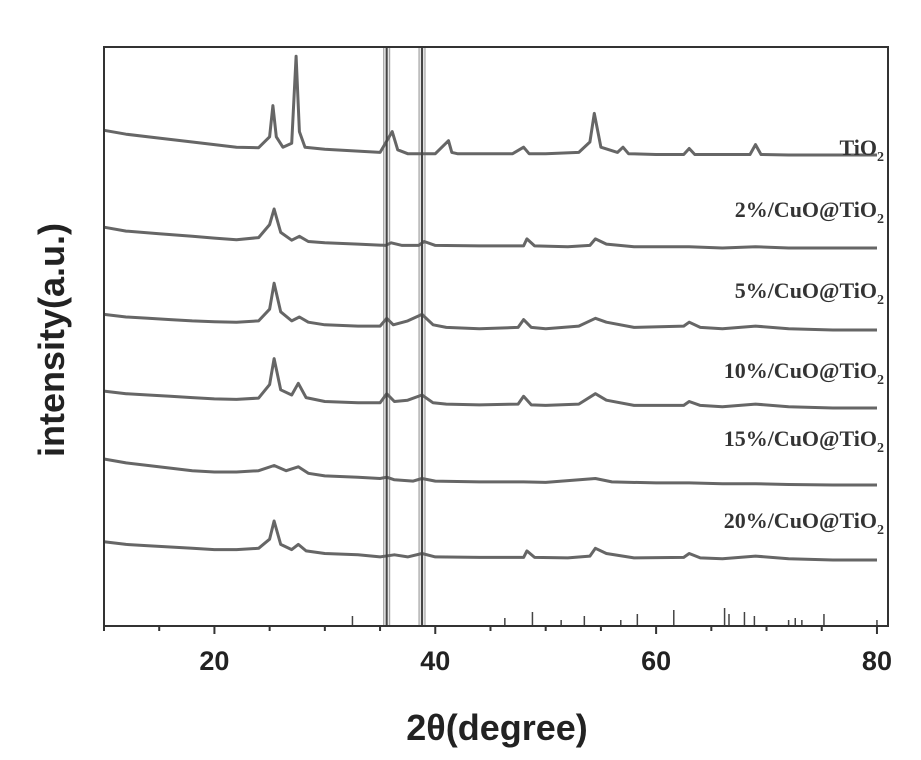 Image resolution: width=921 pixels, height=760 pixels. I want to click on series-label-main: 10%/CuO@TiO, so click(800, 370).